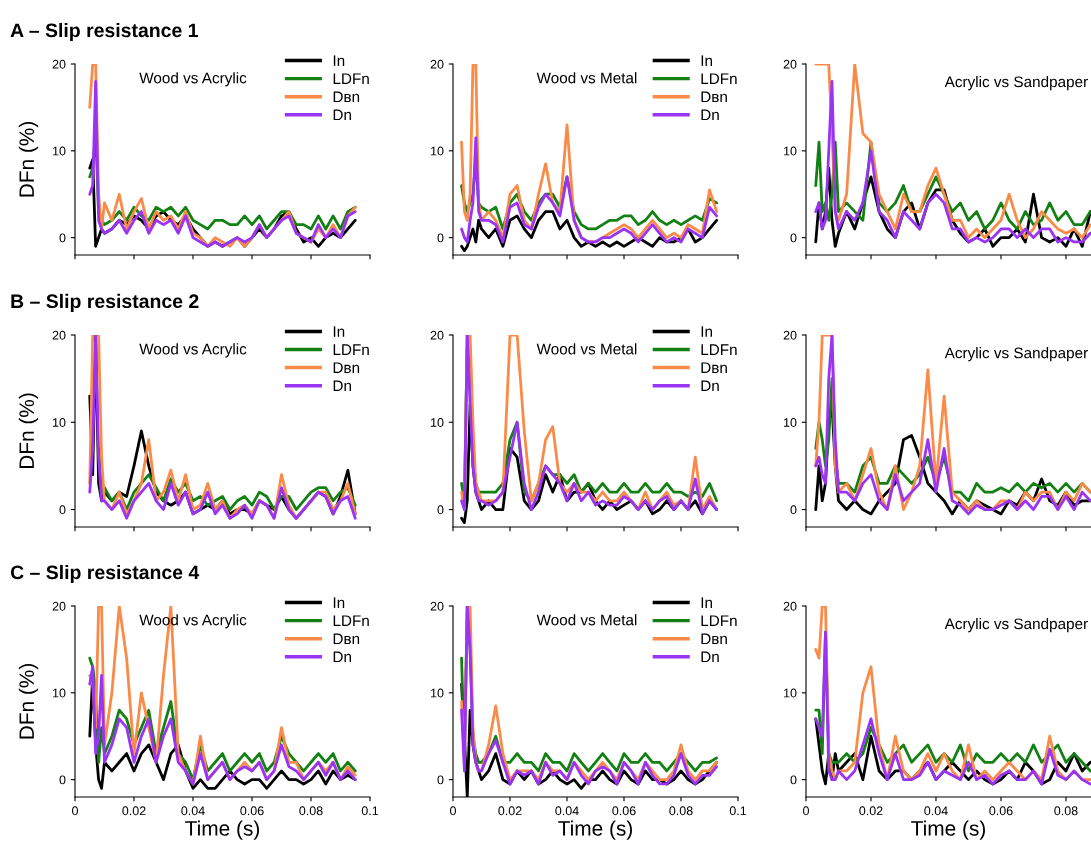 The width and height of the screenshot is (1091, 851). What do you see at coordinates (105, 302) in the screenshot?
I see `chart-title: B – Slip resistance 2` at bounding box center [105, 302].